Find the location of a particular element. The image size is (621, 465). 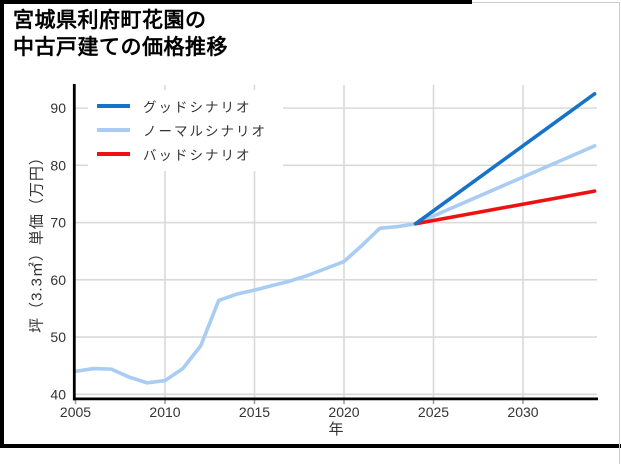

series-line-bad is located at coordinates (505, 207).